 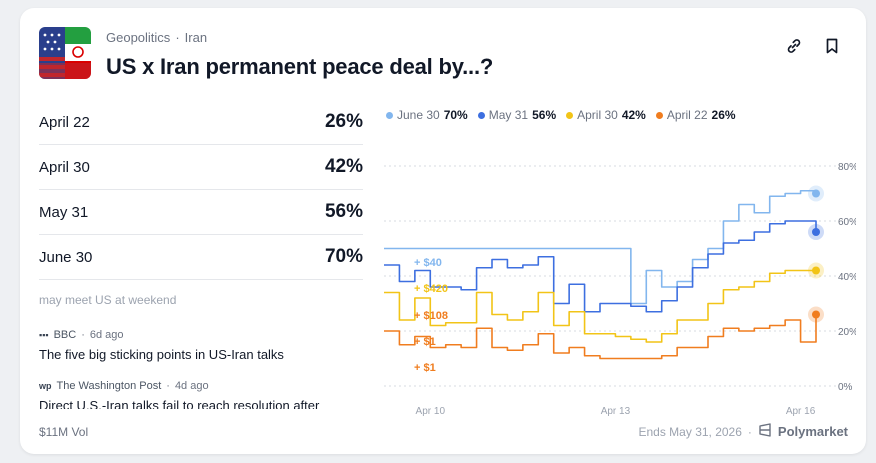 I want to click on trade-label: + $40, so click(x=428, y=263).